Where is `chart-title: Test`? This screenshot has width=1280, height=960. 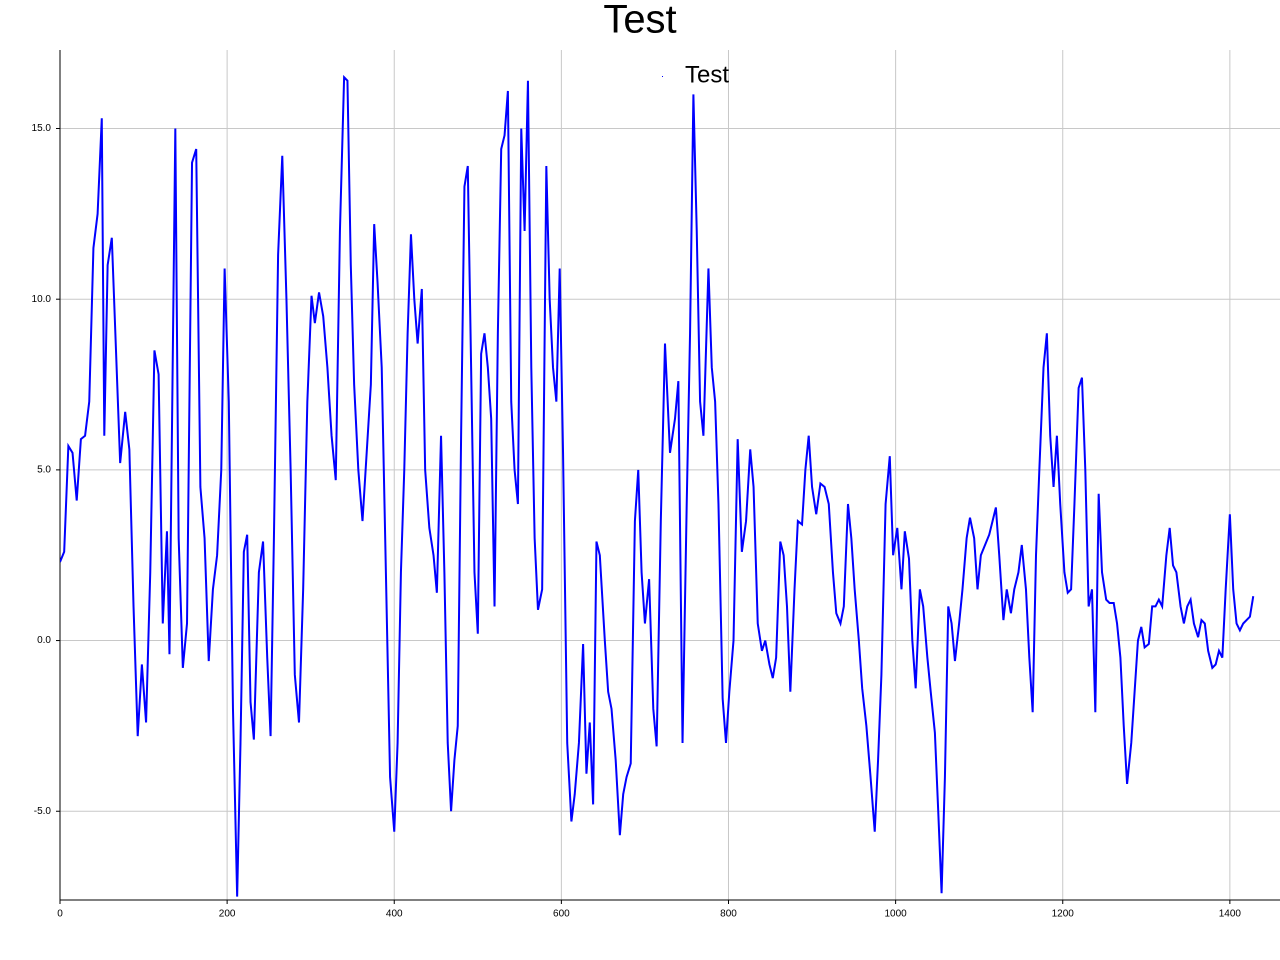 chart-title: Test is located at coordinates (639, 21).